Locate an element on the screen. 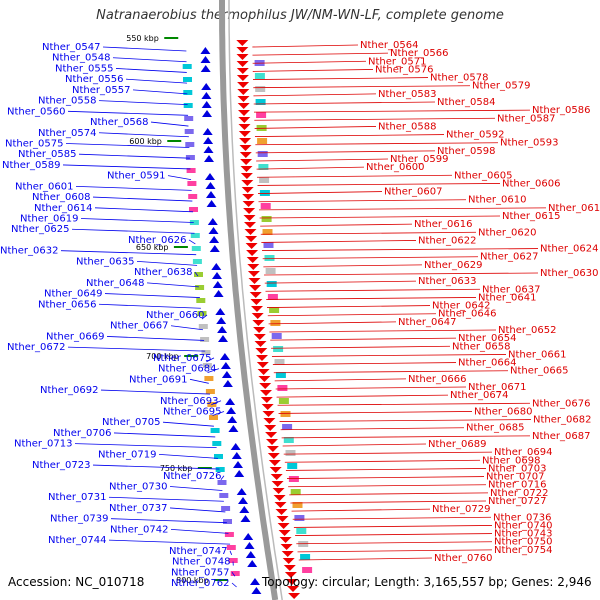 The image size is (600, 600). plus-gene-label: Nther_0585 is located at coordinates (47, 154).